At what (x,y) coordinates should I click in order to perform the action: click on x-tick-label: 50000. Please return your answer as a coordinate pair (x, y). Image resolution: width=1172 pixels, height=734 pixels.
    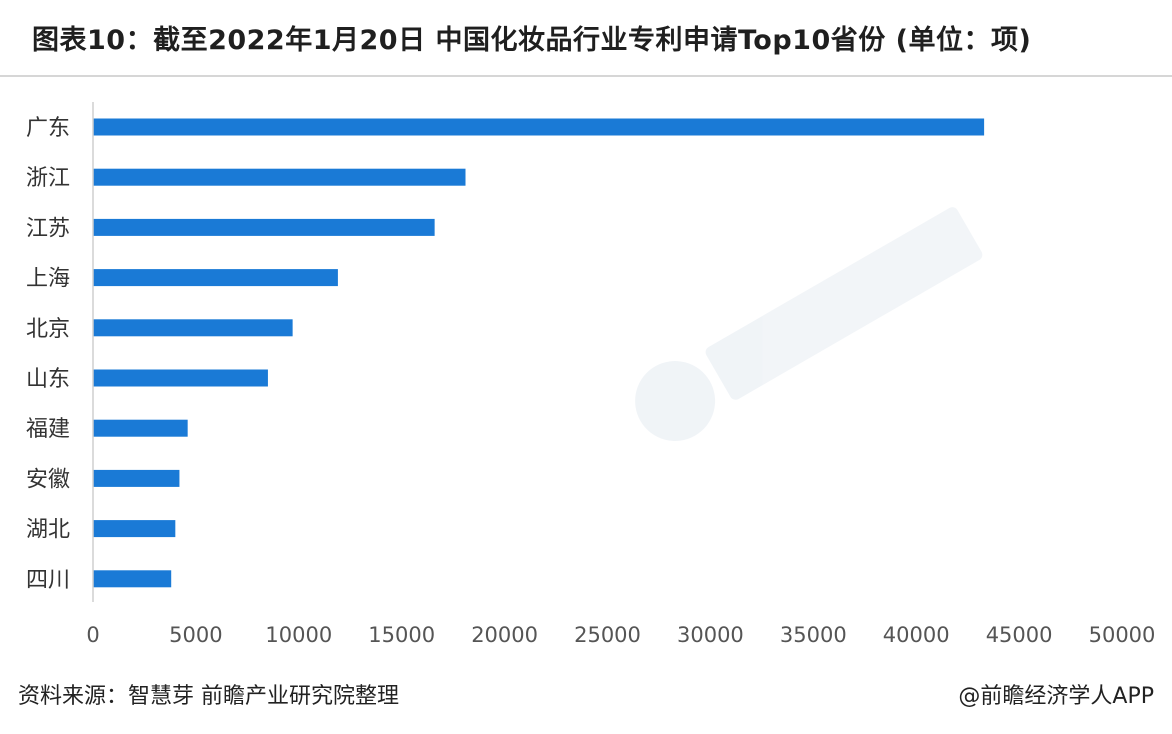
    Looking at the image, I should click on (1122, 635).